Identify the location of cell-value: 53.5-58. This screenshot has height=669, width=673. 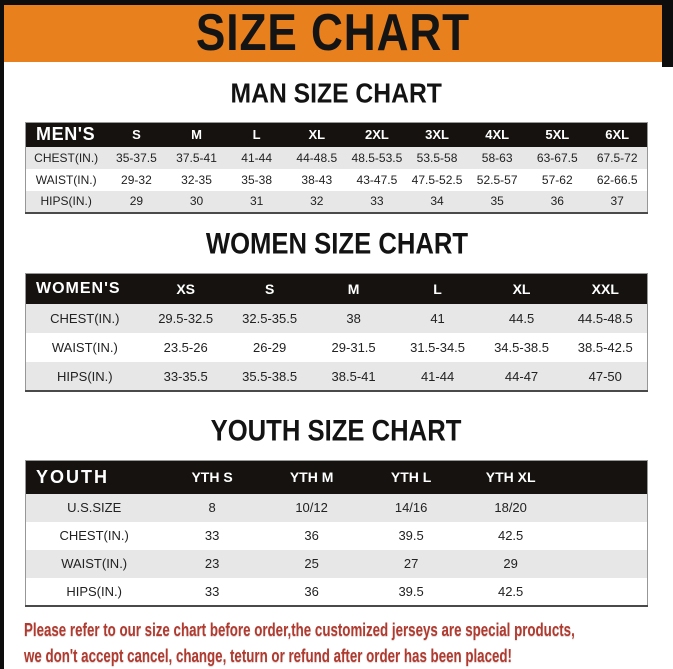
(437, 157).